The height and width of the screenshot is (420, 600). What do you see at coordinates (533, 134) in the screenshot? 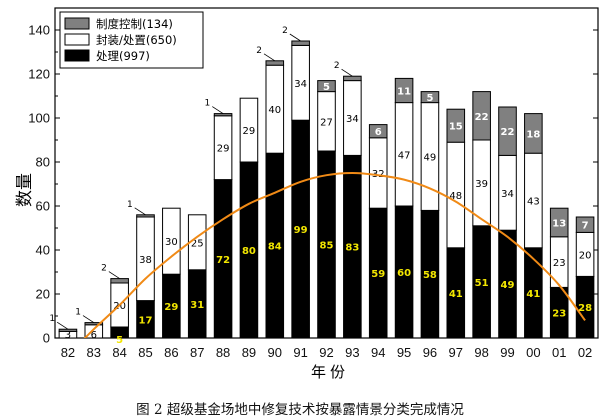
I see `bar-label-institutional: 18` at bounding box center [533, 134].